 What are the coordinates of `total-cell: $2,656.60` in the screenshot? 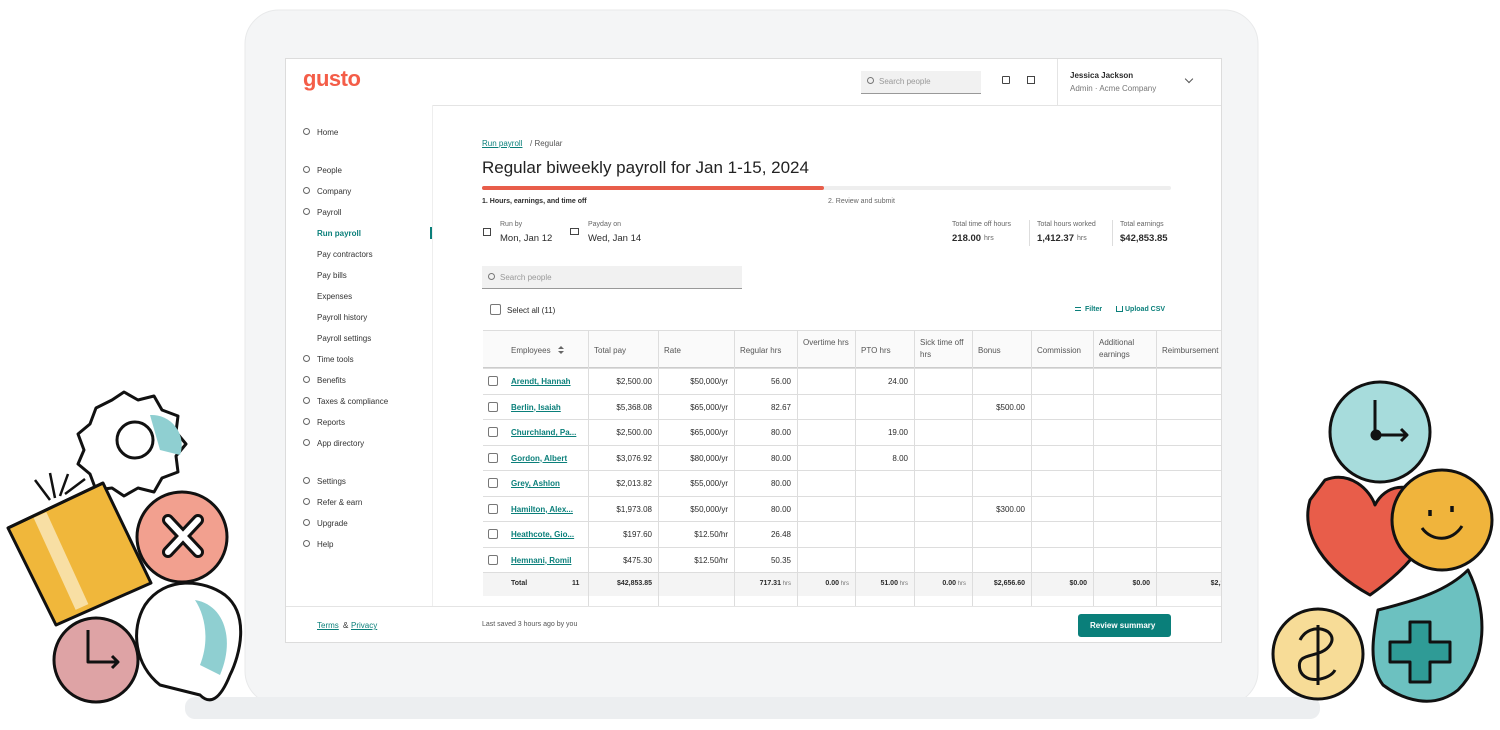 It's located at (1009, 583).